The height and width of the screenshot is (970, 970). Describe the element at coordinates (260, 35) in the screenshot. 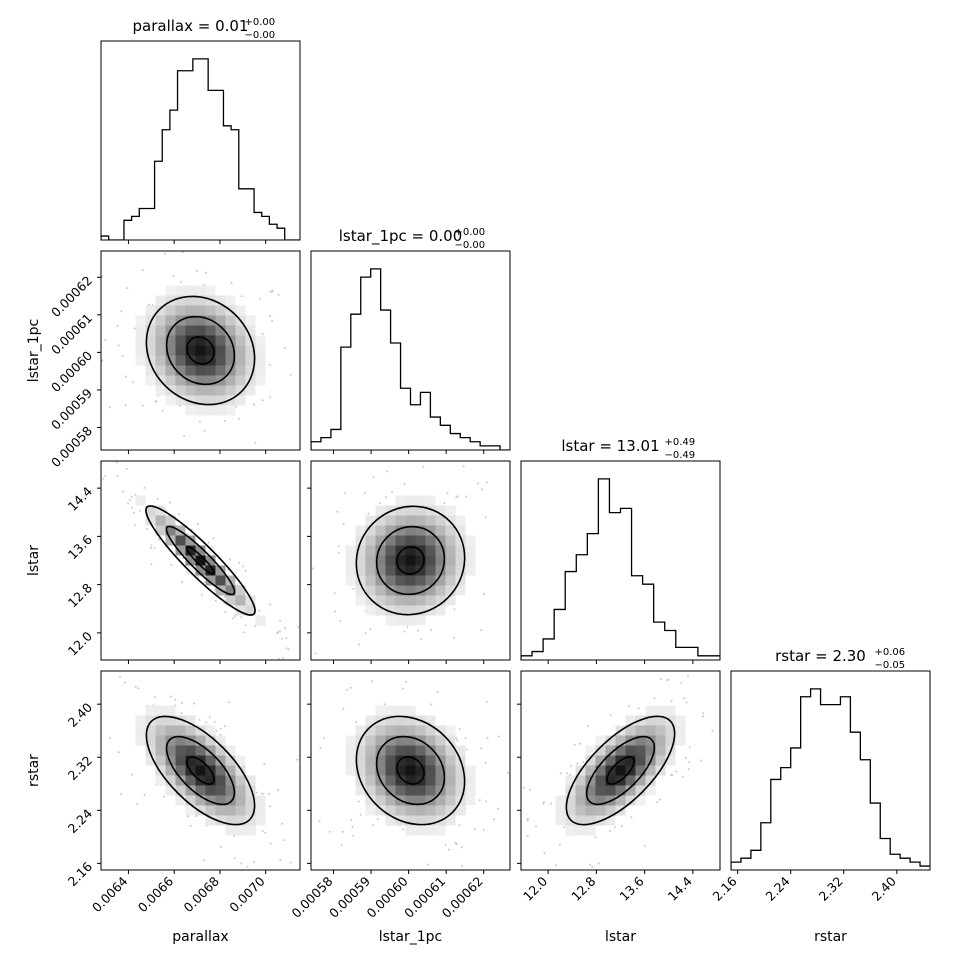

I see `title-sub-parallax: −0.00` at that location.